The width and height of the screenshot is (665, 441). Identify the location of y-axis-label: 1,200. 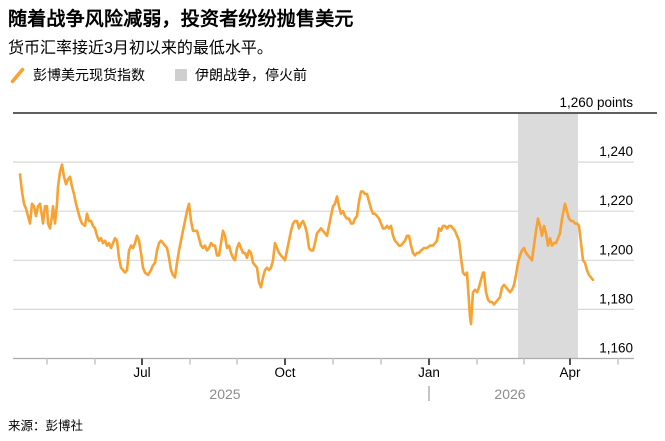
(616, 249).